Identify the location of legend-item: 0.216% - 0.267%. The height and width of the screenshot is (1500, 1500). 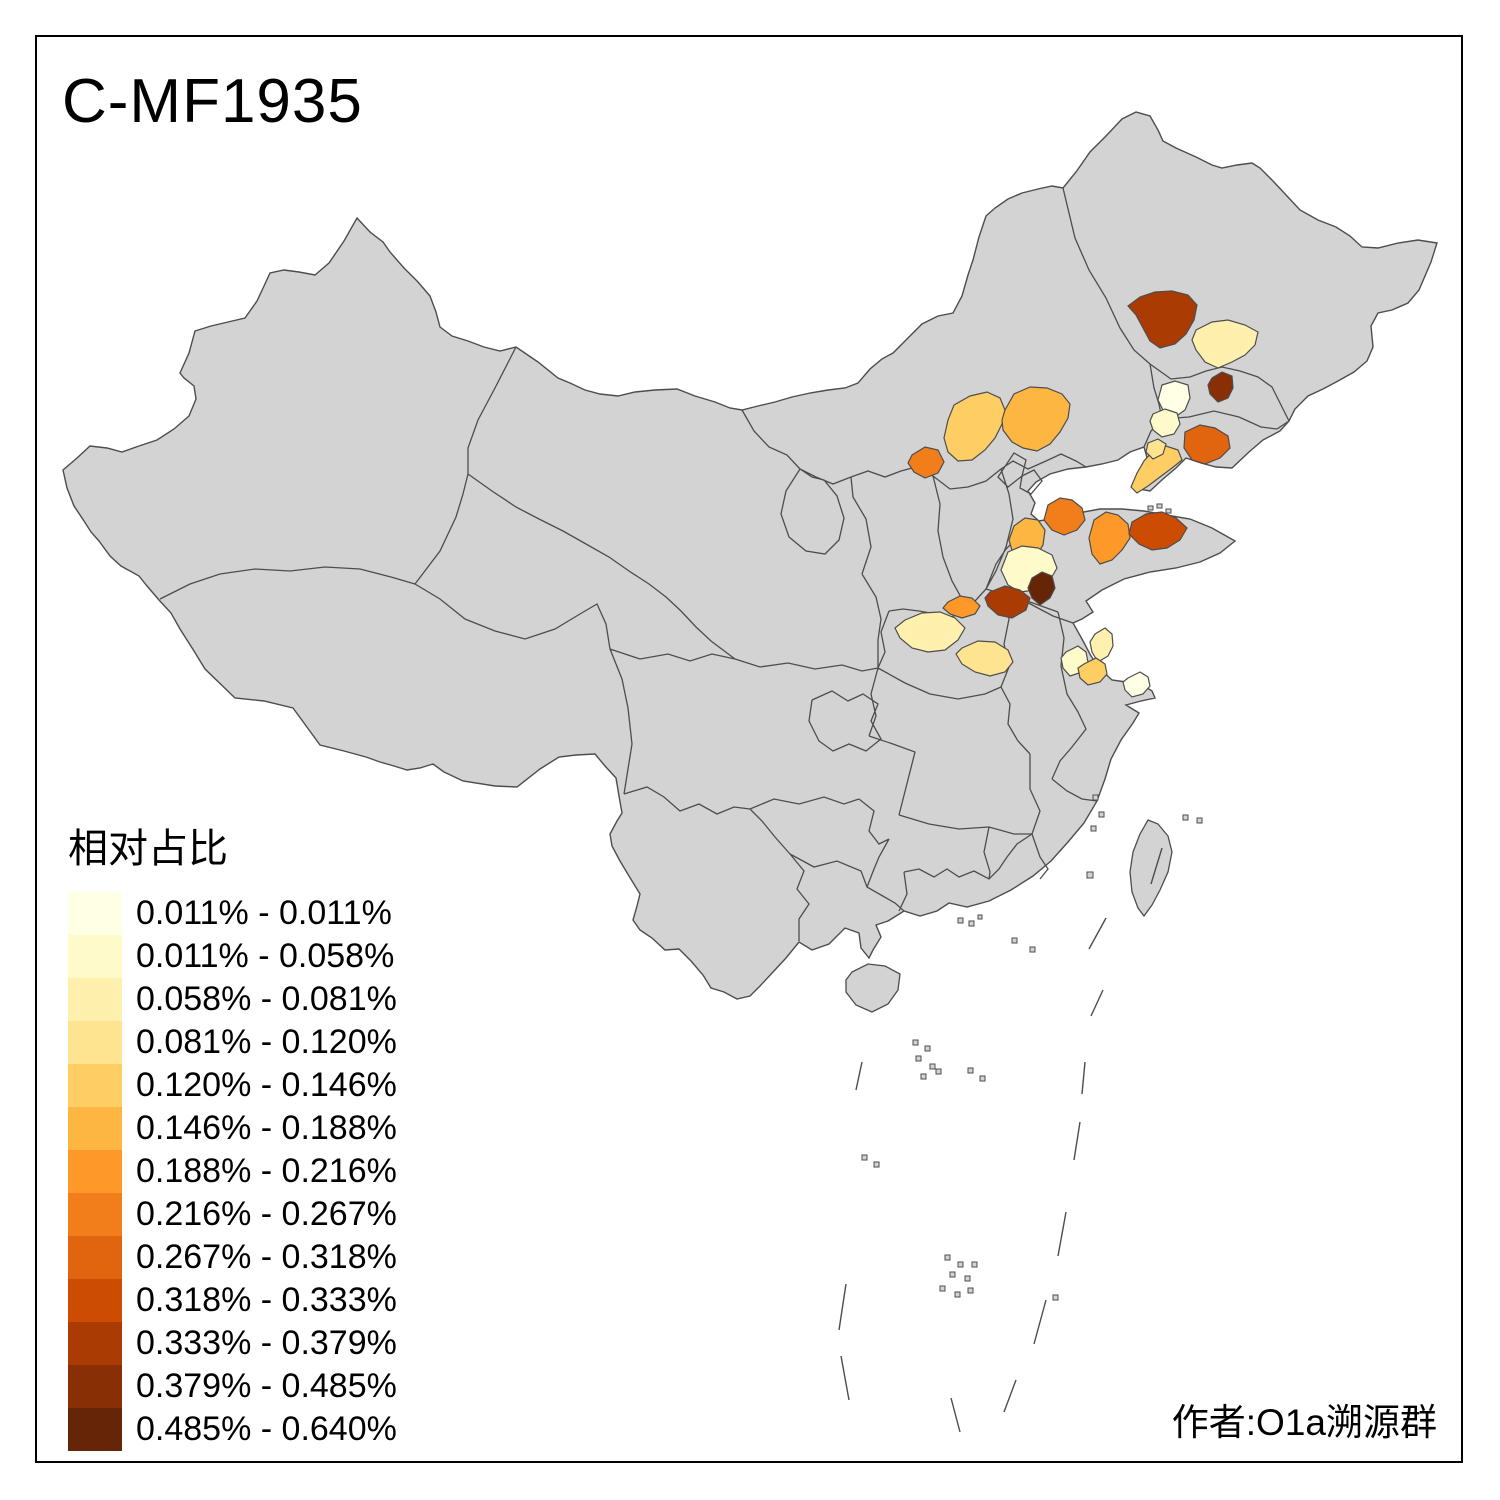
(232, 1214).